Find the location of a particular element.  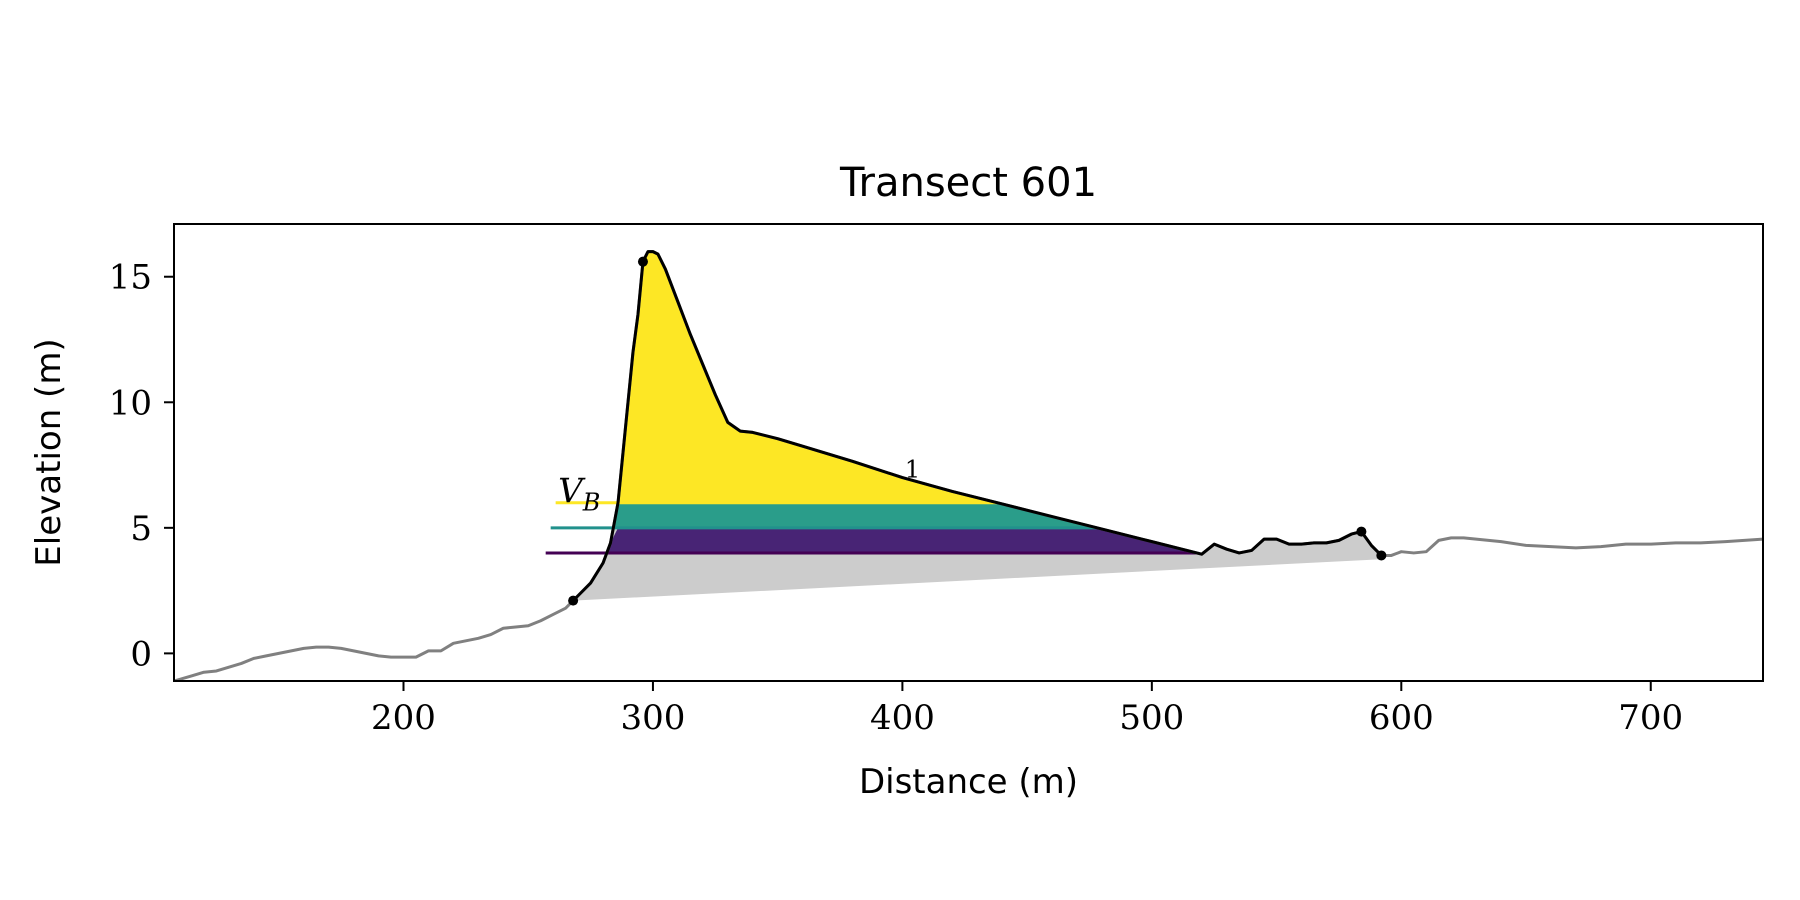

x-tick-label: 400 is located at coordinates (902, 718).